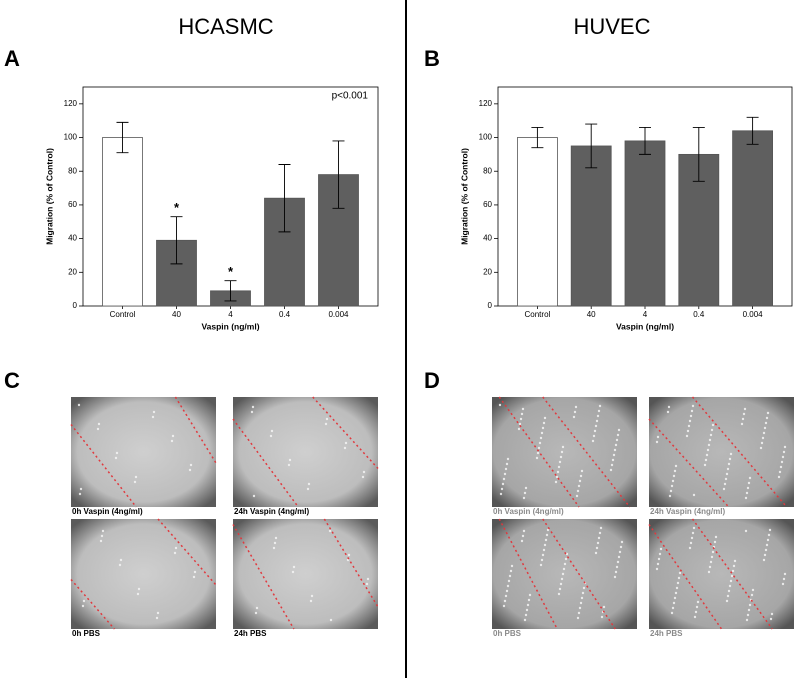 Image resolution: width=796 pixels, height=678 pixels. Describe the element at coordinates (285, 314) in the screenshot. I see `x-tick-label: 0.4` at that location.